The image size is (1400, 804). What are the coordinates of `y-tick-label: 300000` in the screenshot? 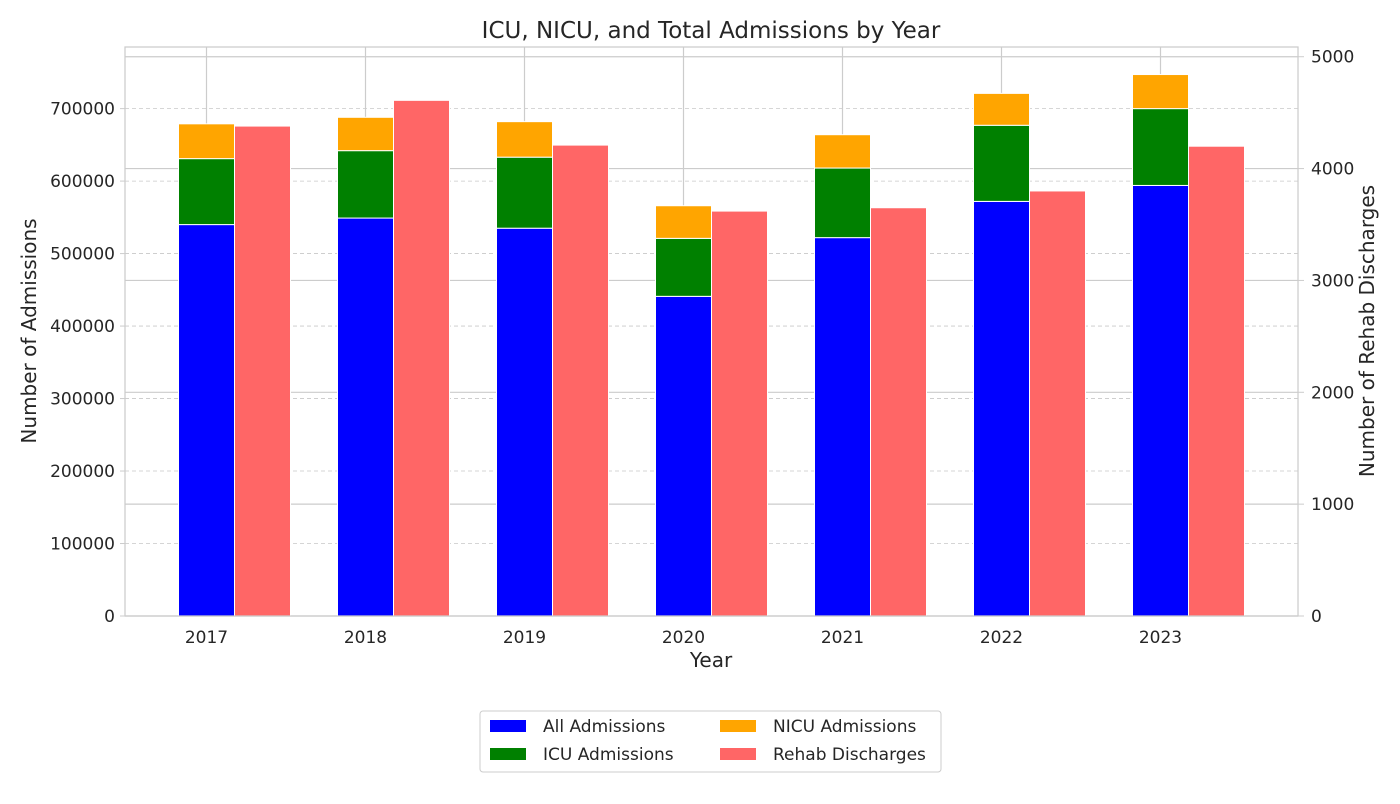 It's located at (82, 400).